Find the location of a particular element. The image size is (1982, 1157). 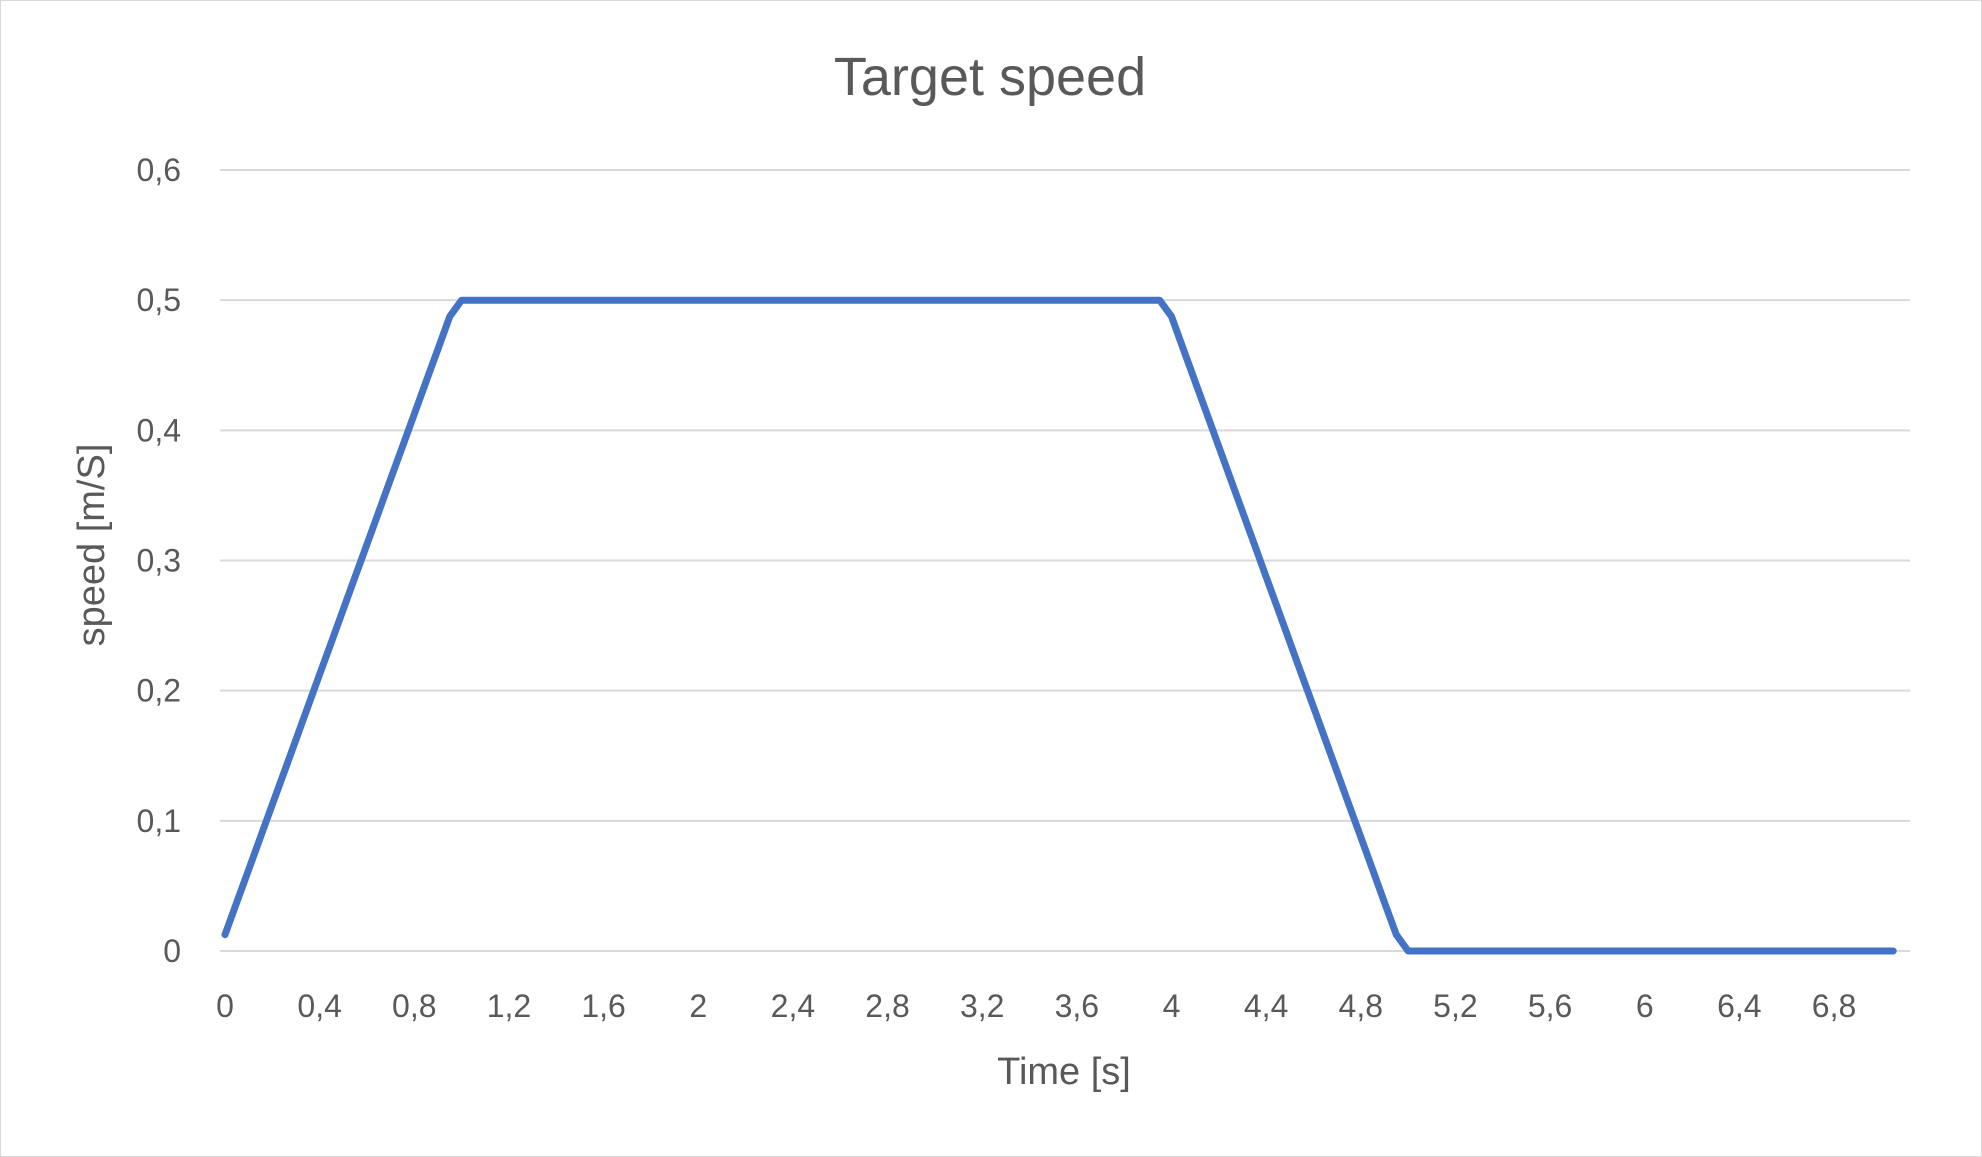

x-tick-label: 2 is located at coordinates (698, 1006).